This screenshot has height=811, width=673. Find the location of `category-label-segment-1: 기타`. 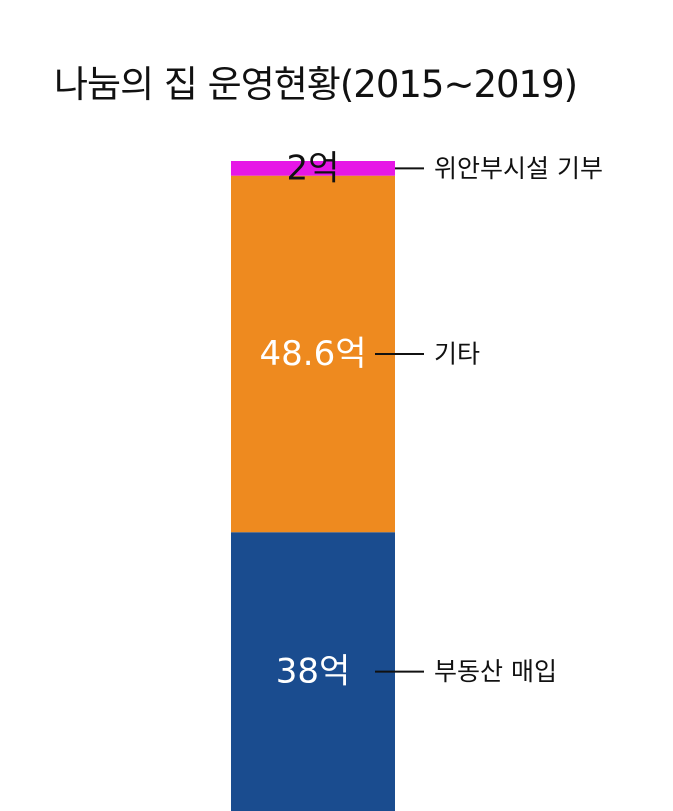

category-label-segment-1: 기타 is located at coordinates (457, 353).